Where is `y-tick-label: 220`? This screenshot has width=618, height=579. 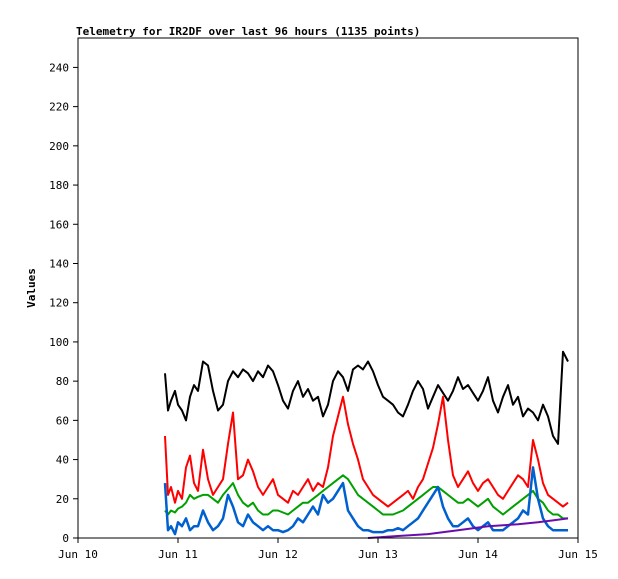
y-tick-label: 220 is located at coordinates (59, 107).